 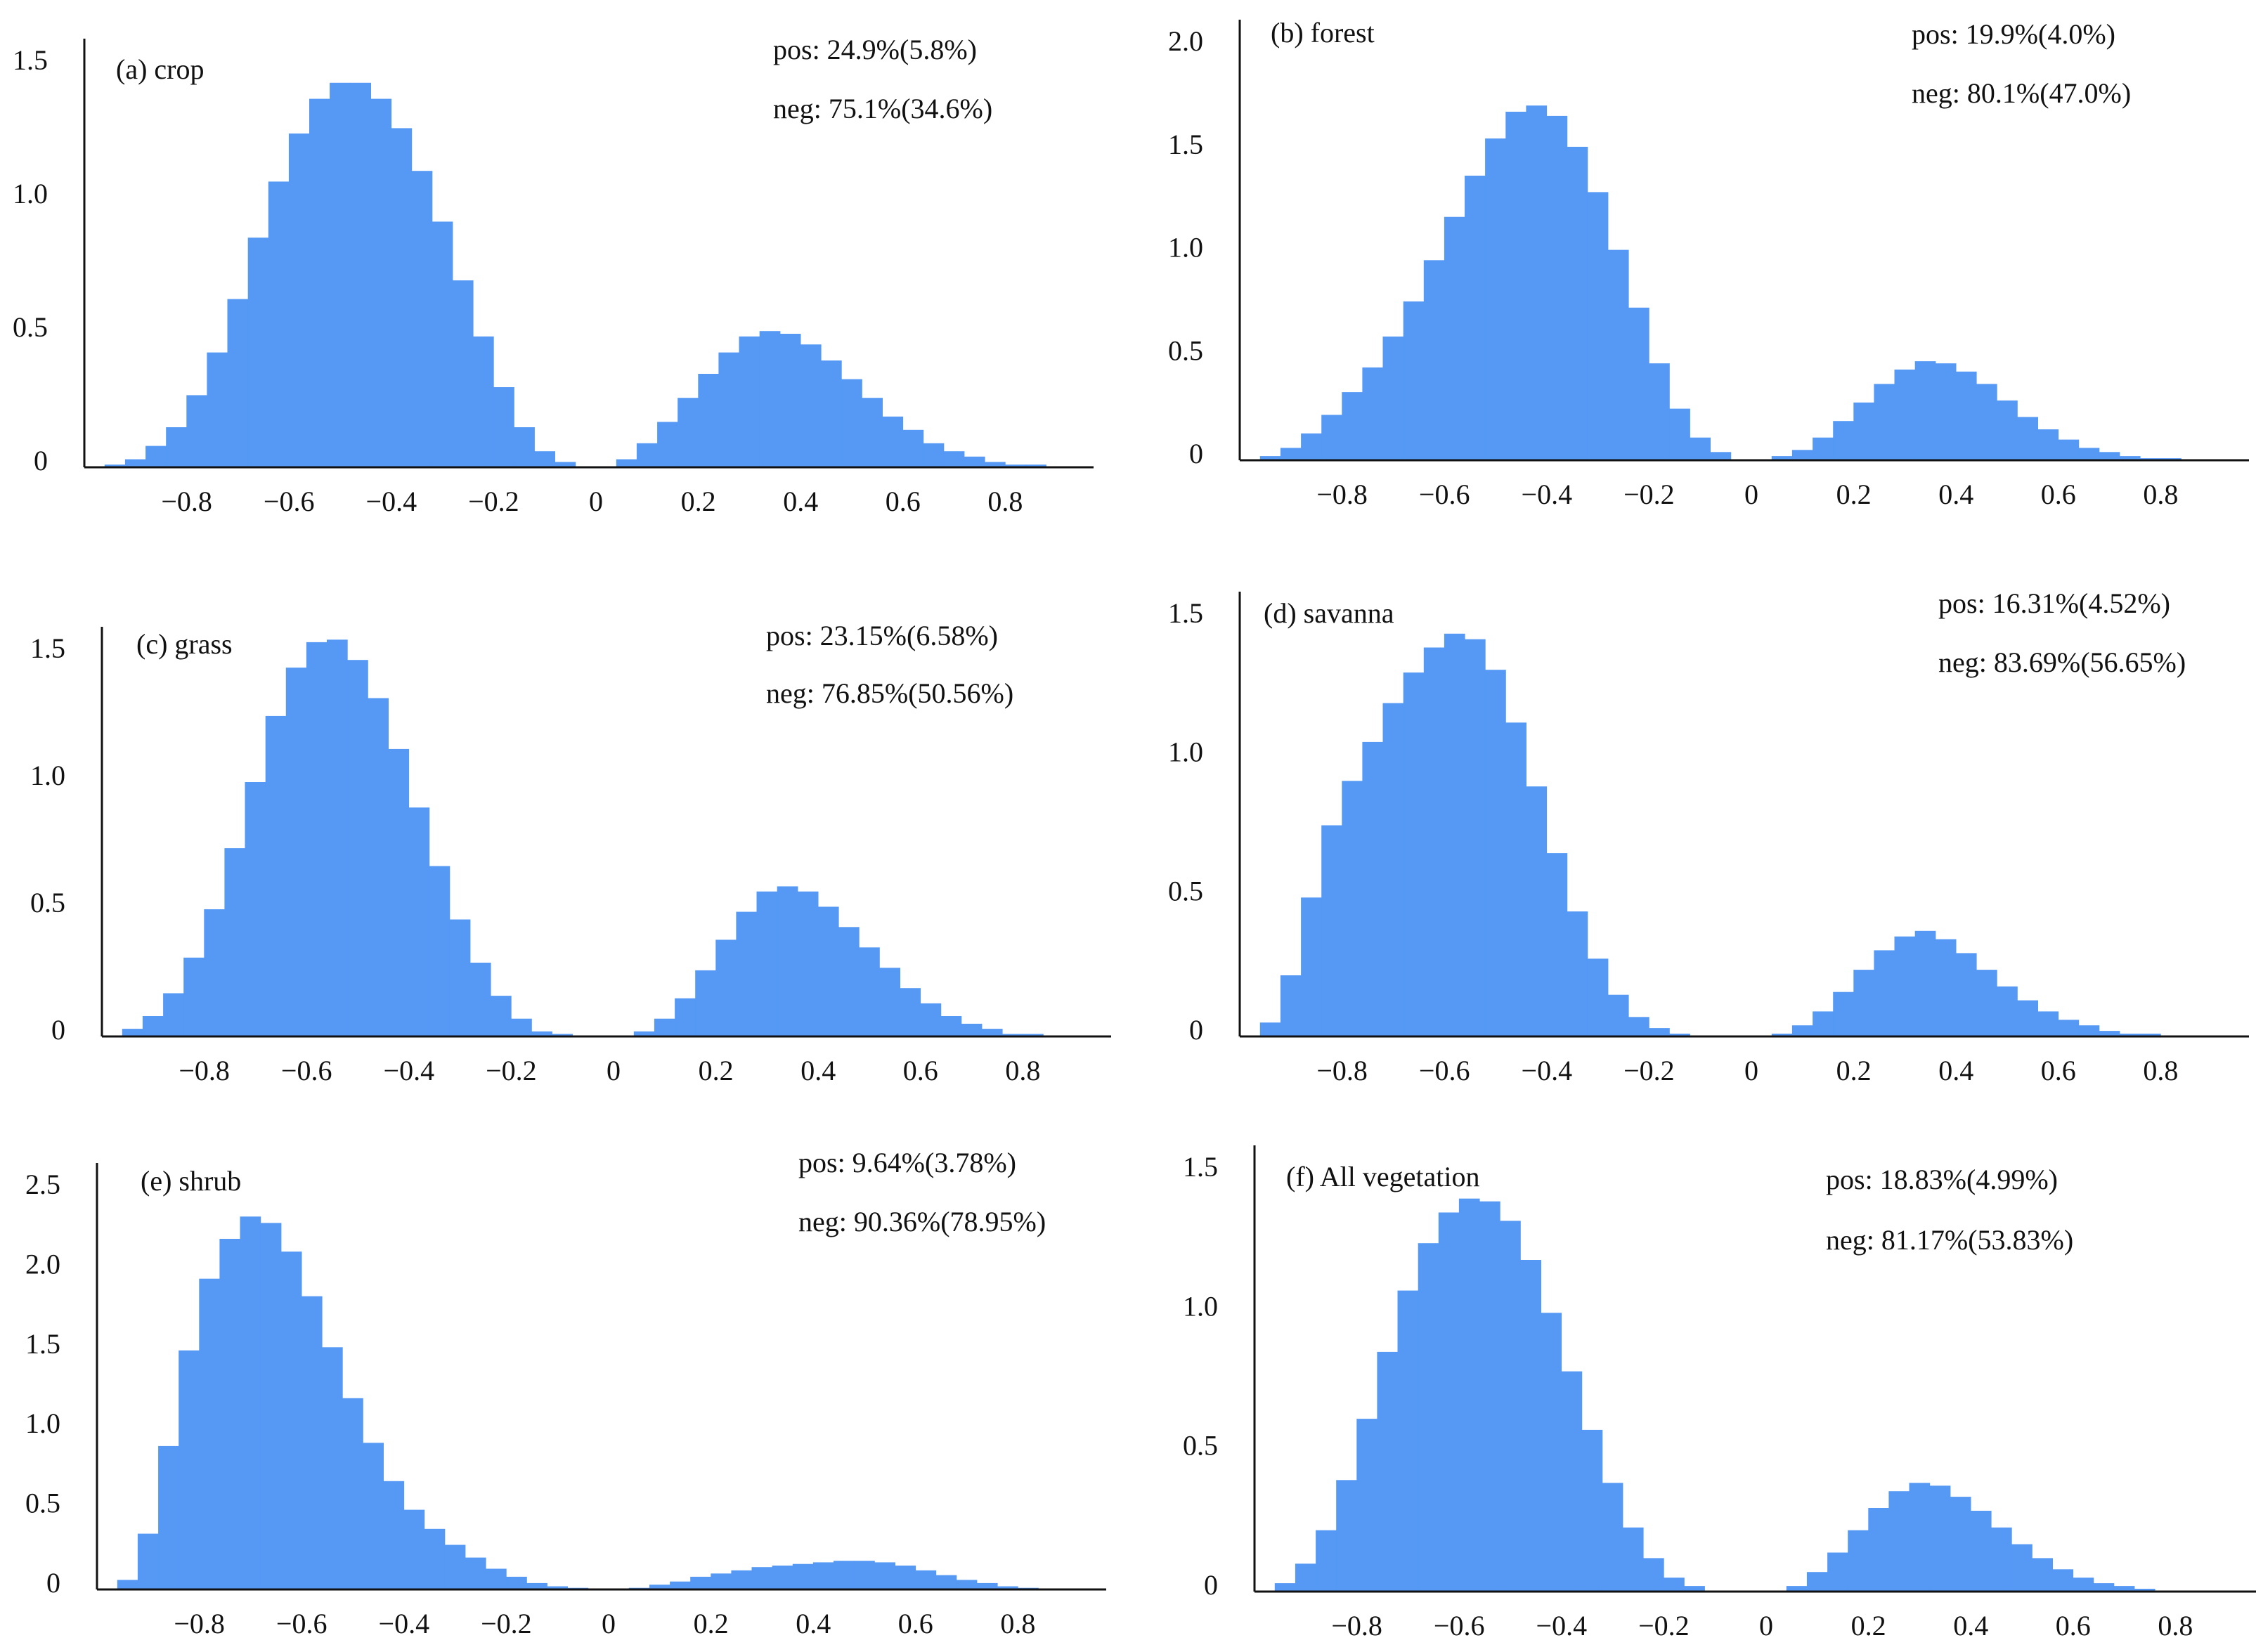 What do you see at coordinates (1342, 494) in the screenshot?
I see `x-tick-label: −0.8` at bounding box center [1342, 494].